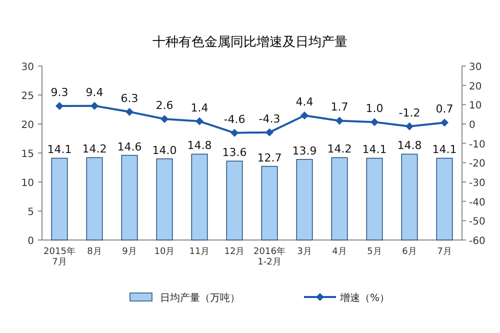 The height and width of the screenshot is (333, 500). Describe the element at coordinates (475, 106) in the screenshot. I see `y2-tick-label: 10` at that location.